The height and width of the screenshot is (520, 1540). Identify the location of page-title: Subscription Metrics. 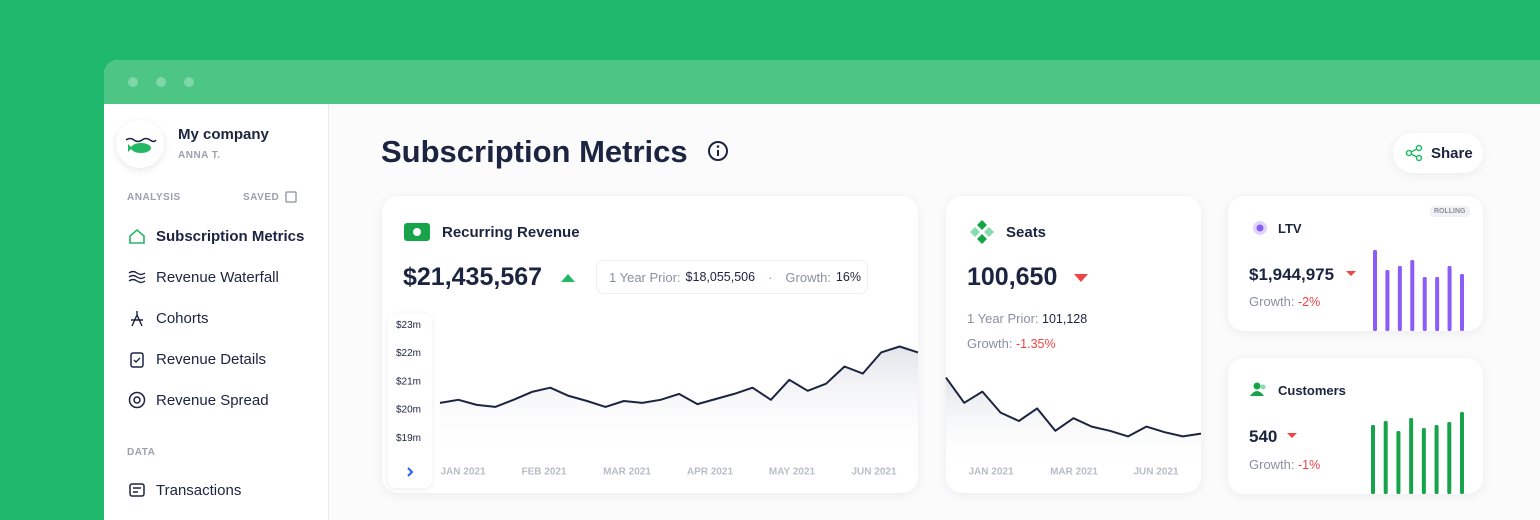
(534, 151).